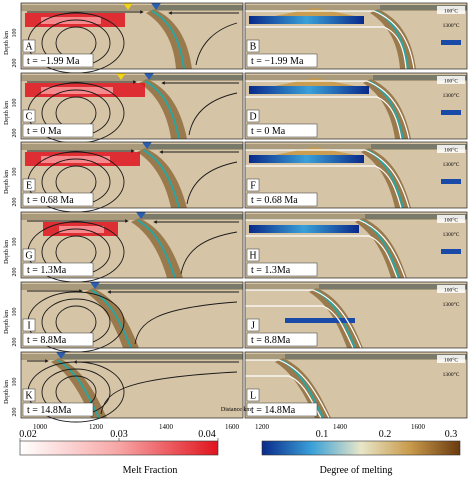 This screenshot has width=474, height=481. I want to click on degree-tick: 0.1, so click(322, 434).